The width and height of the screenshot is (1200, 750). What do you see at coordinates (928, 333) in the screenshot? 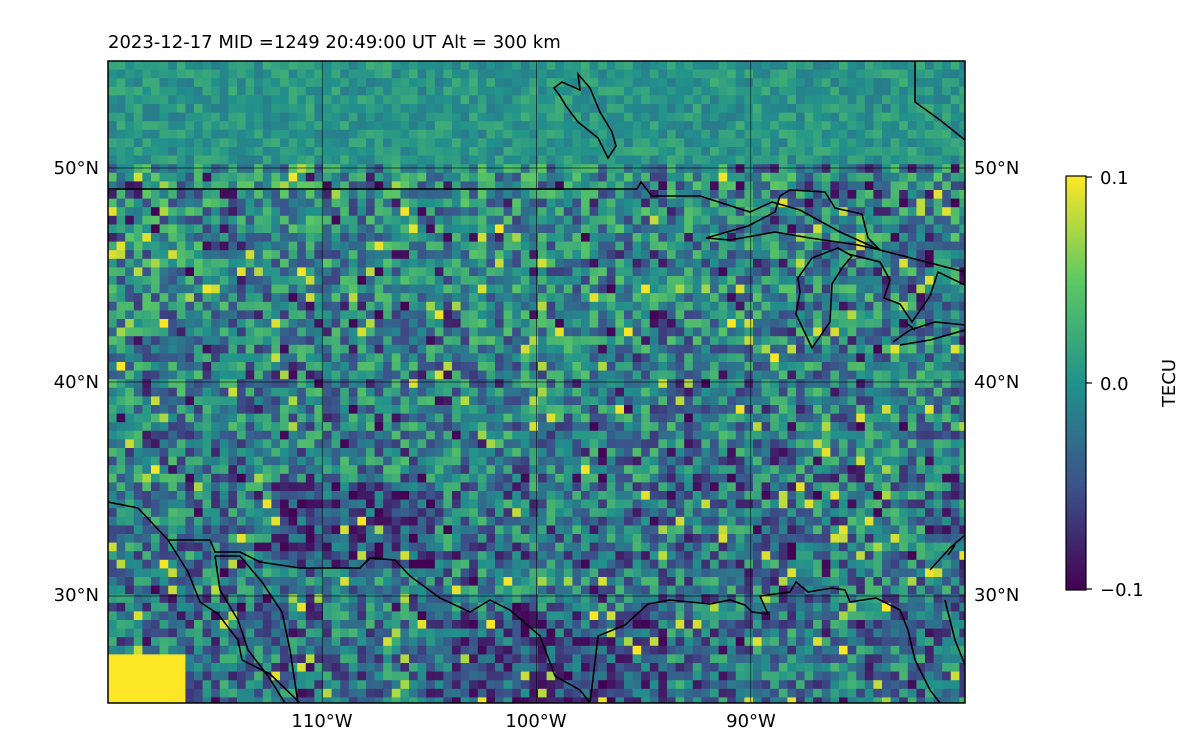
I see `lake-erie` at bounding box center [928, 333].